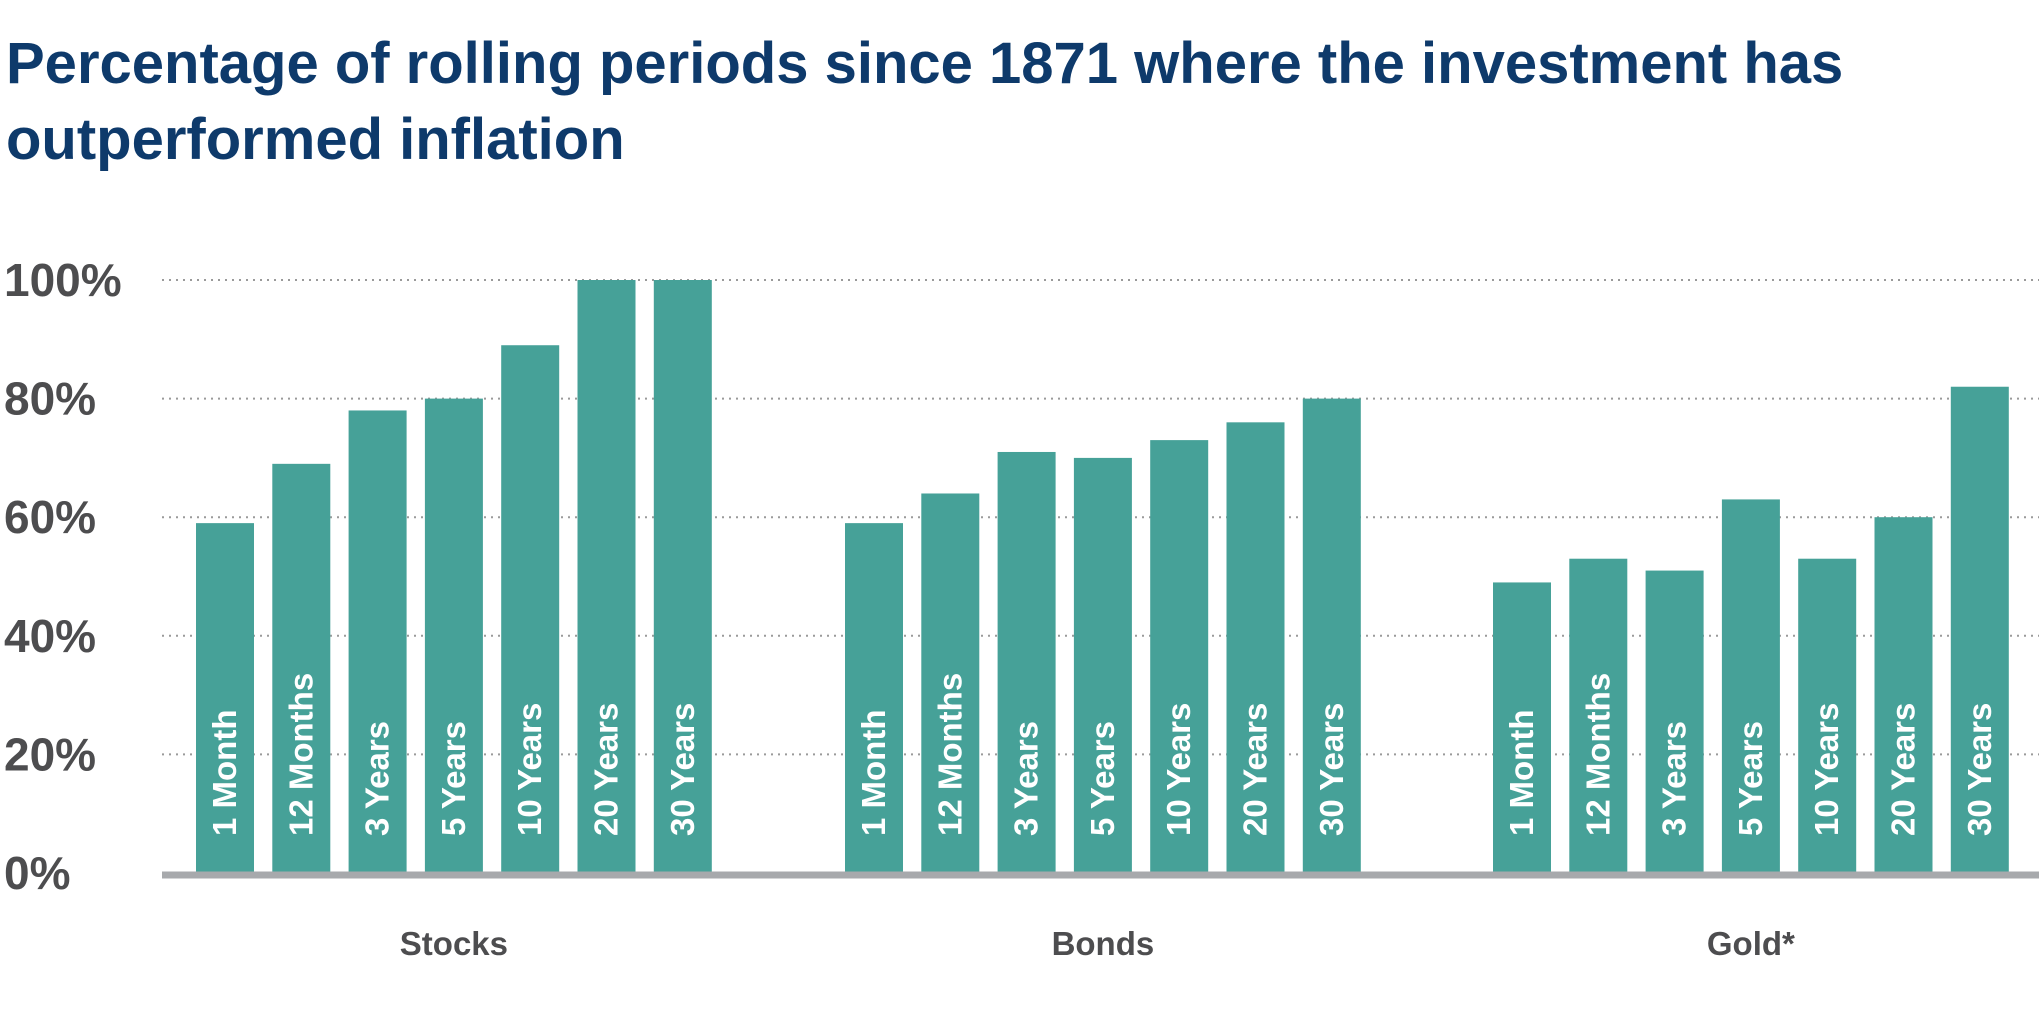  What do you see at coordinates (50, 636) in the screenshot?
I see `y-tick-label: 40%` at bounding box center [50, 636].